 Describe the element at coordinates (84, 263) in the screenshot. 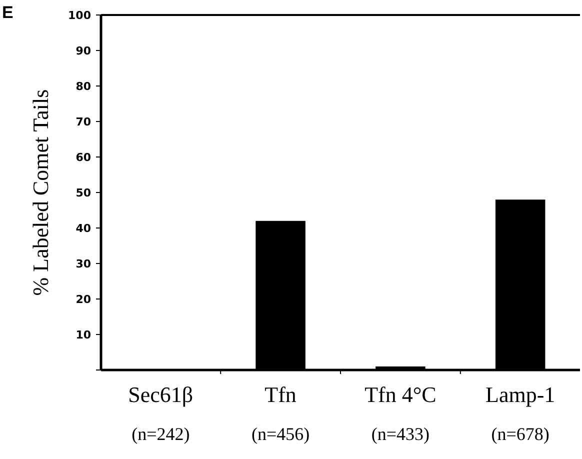

I see `y-tick-label: 30` at that location.